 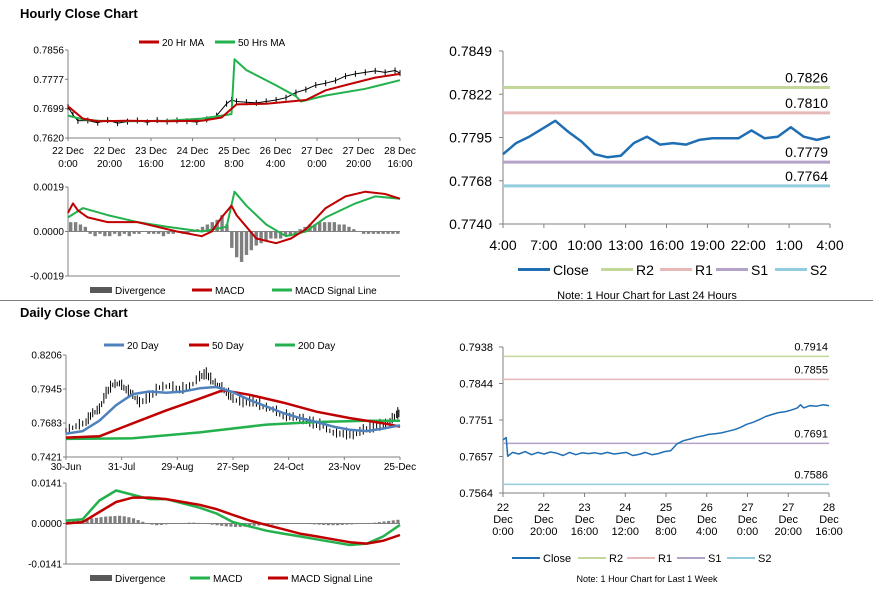 What do you see at coordinates (544, 532) in the screenshot?
I see `daily-levels-xtick-label: 20:00` at bounding box center [544, 532].